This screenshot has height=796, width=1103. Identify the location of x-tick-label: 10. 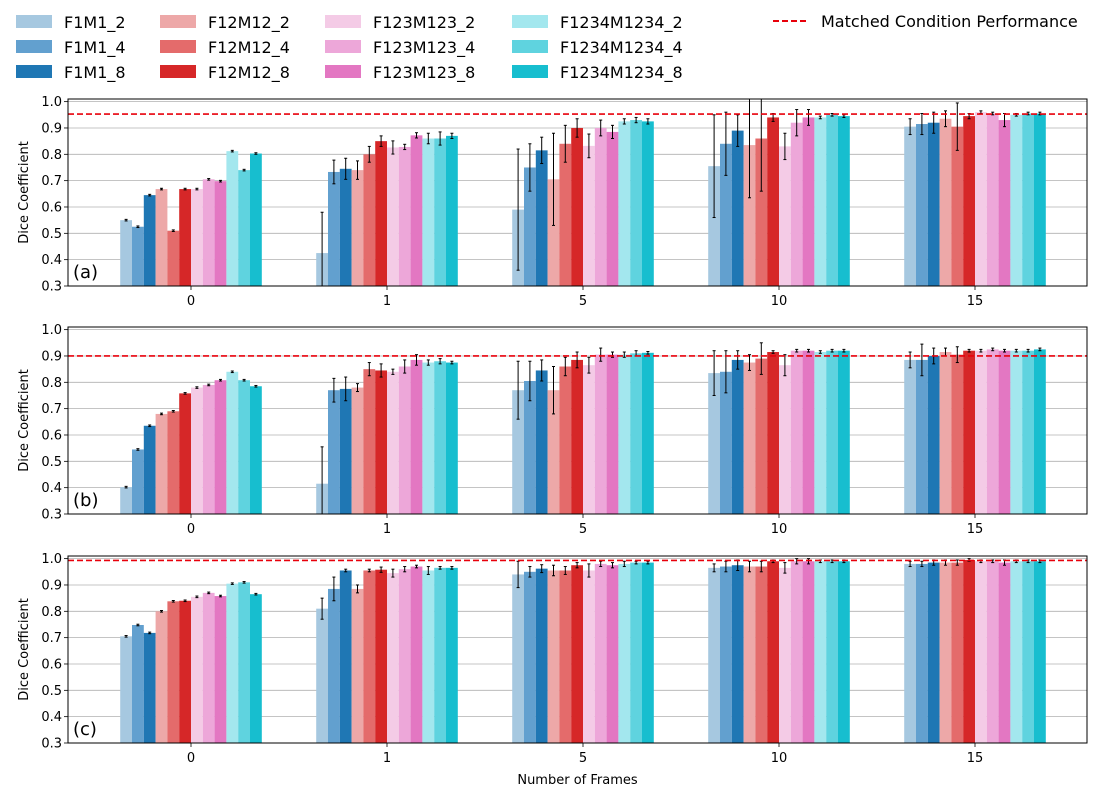
(779, 758).